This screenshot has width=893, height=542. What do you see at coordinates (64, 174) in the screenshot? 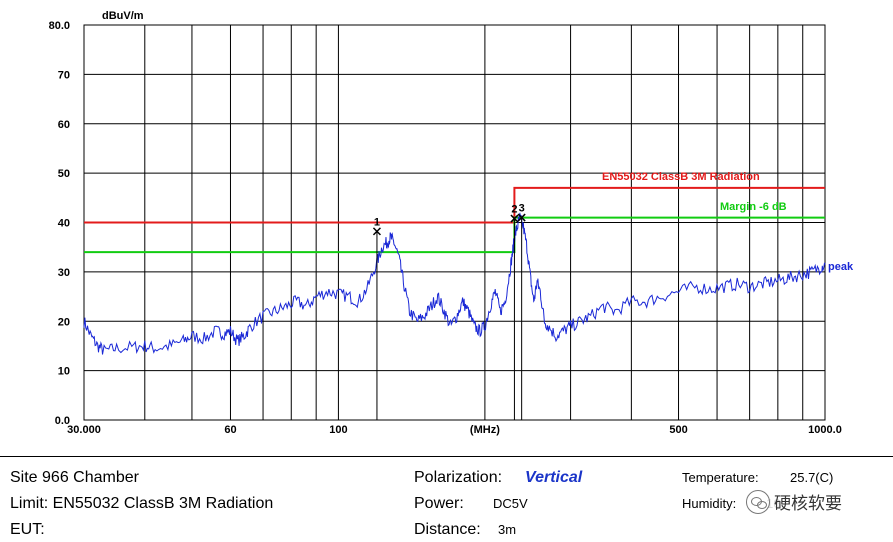
I see `y-tick-label: 50` at bounding box center [64, 174].